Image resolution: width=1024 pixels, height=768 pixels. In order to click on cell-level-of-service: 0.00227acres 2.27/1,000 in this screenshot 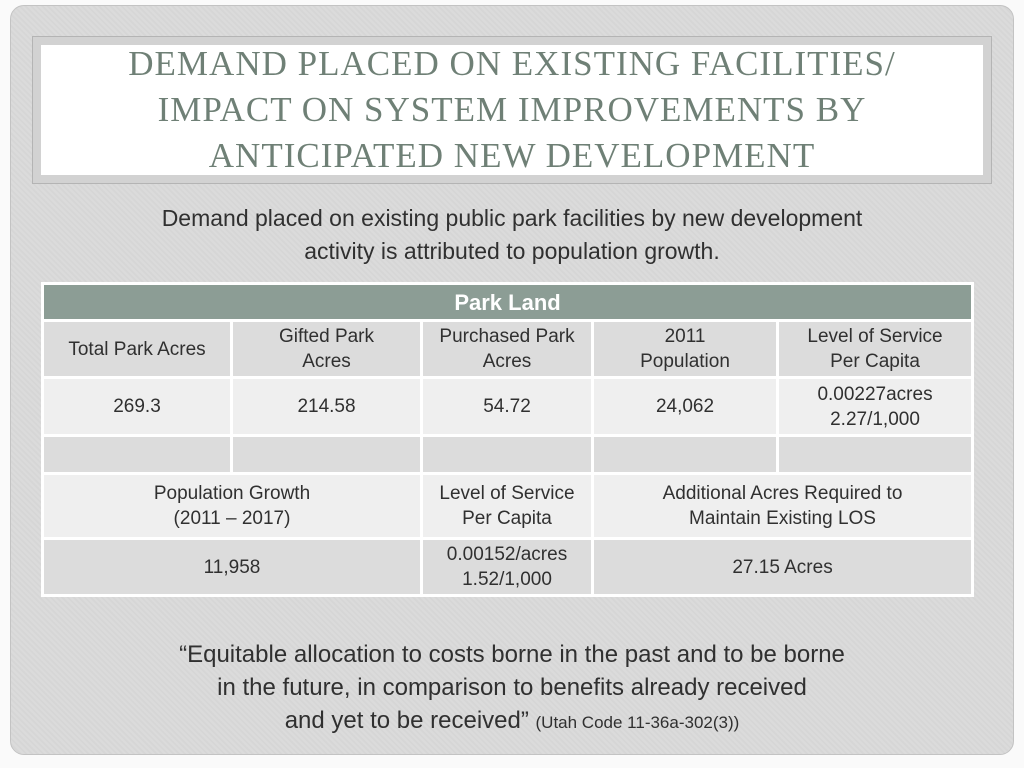, I will do `click(875, 406)`.